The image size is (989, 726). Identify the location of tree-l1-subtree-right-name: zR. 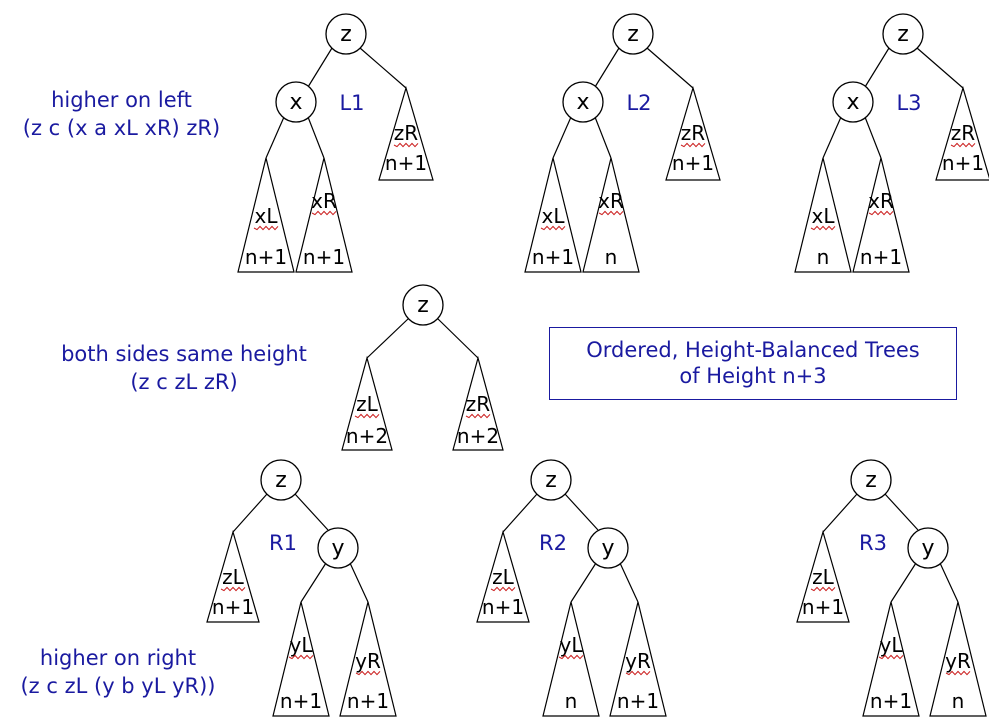
(406, 133).